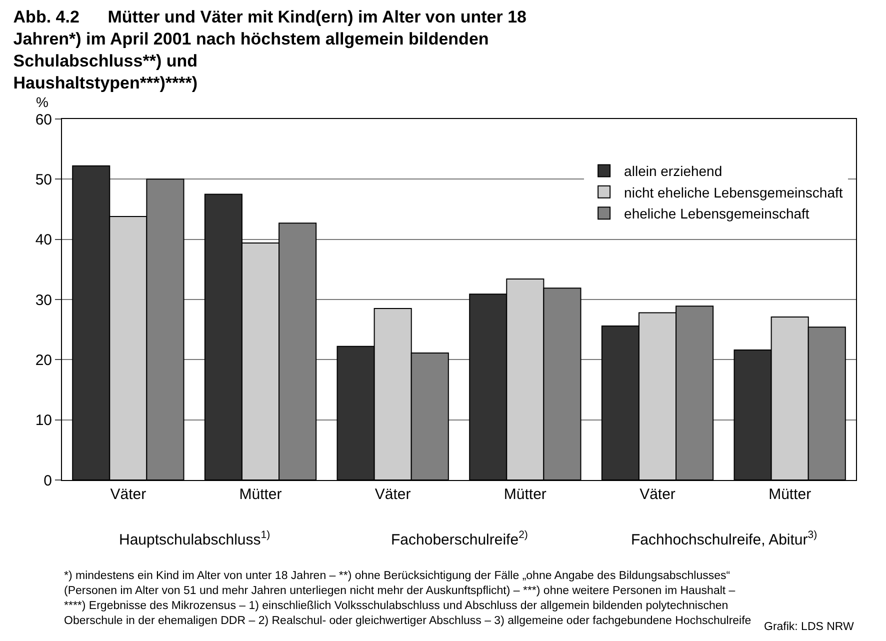  I want to click on text: Fachoberschulreife$^{2)}$, so click(459, 538).